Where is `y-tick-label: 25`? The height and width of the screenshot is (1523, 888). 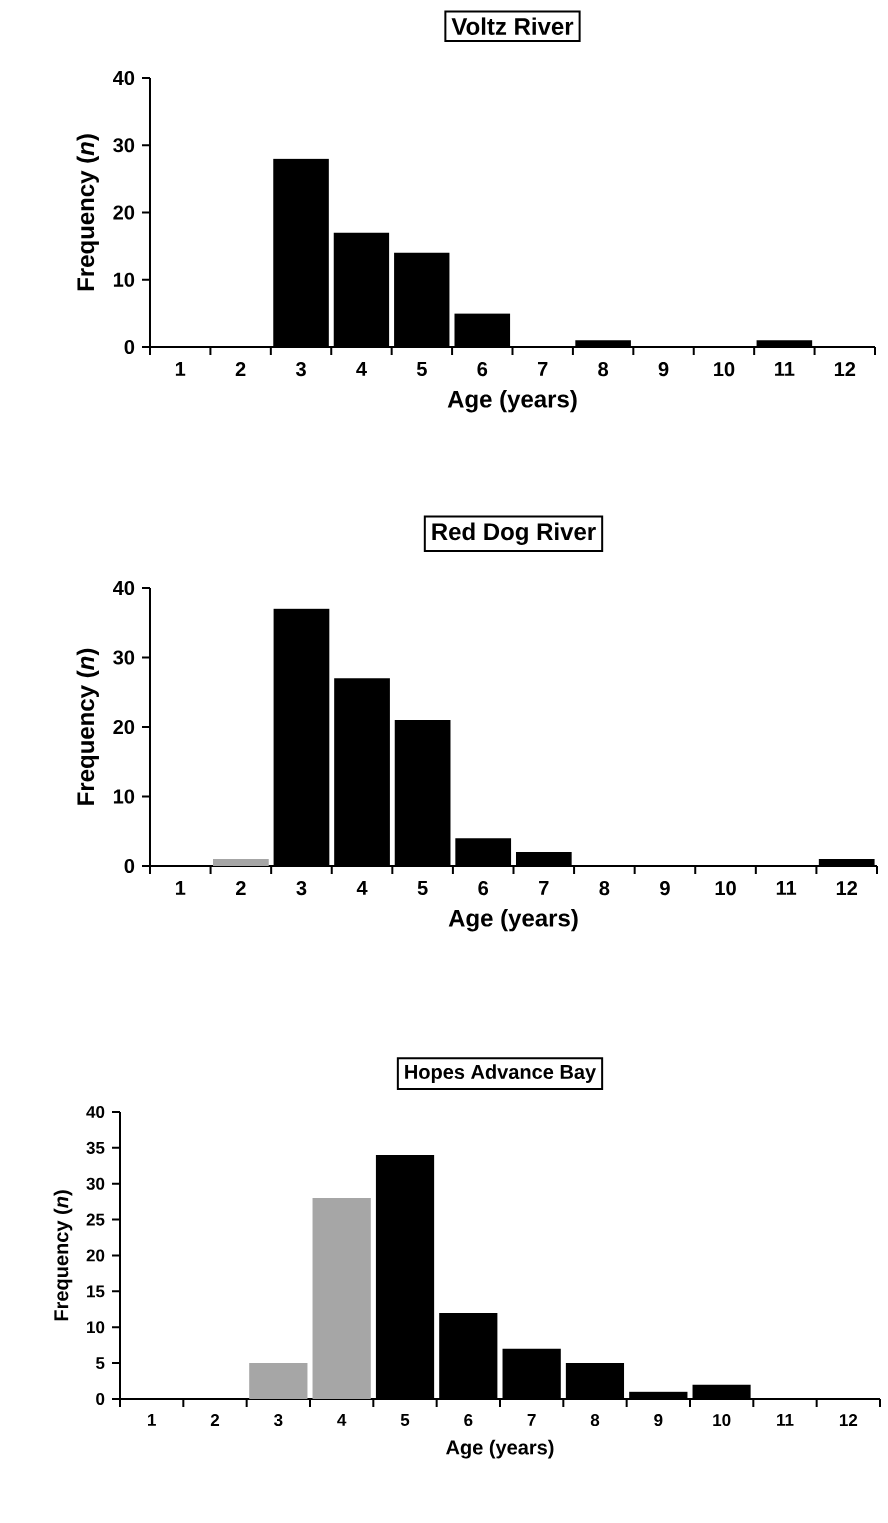
y-tick-label: 25 is located at coordinates (95, 1219).